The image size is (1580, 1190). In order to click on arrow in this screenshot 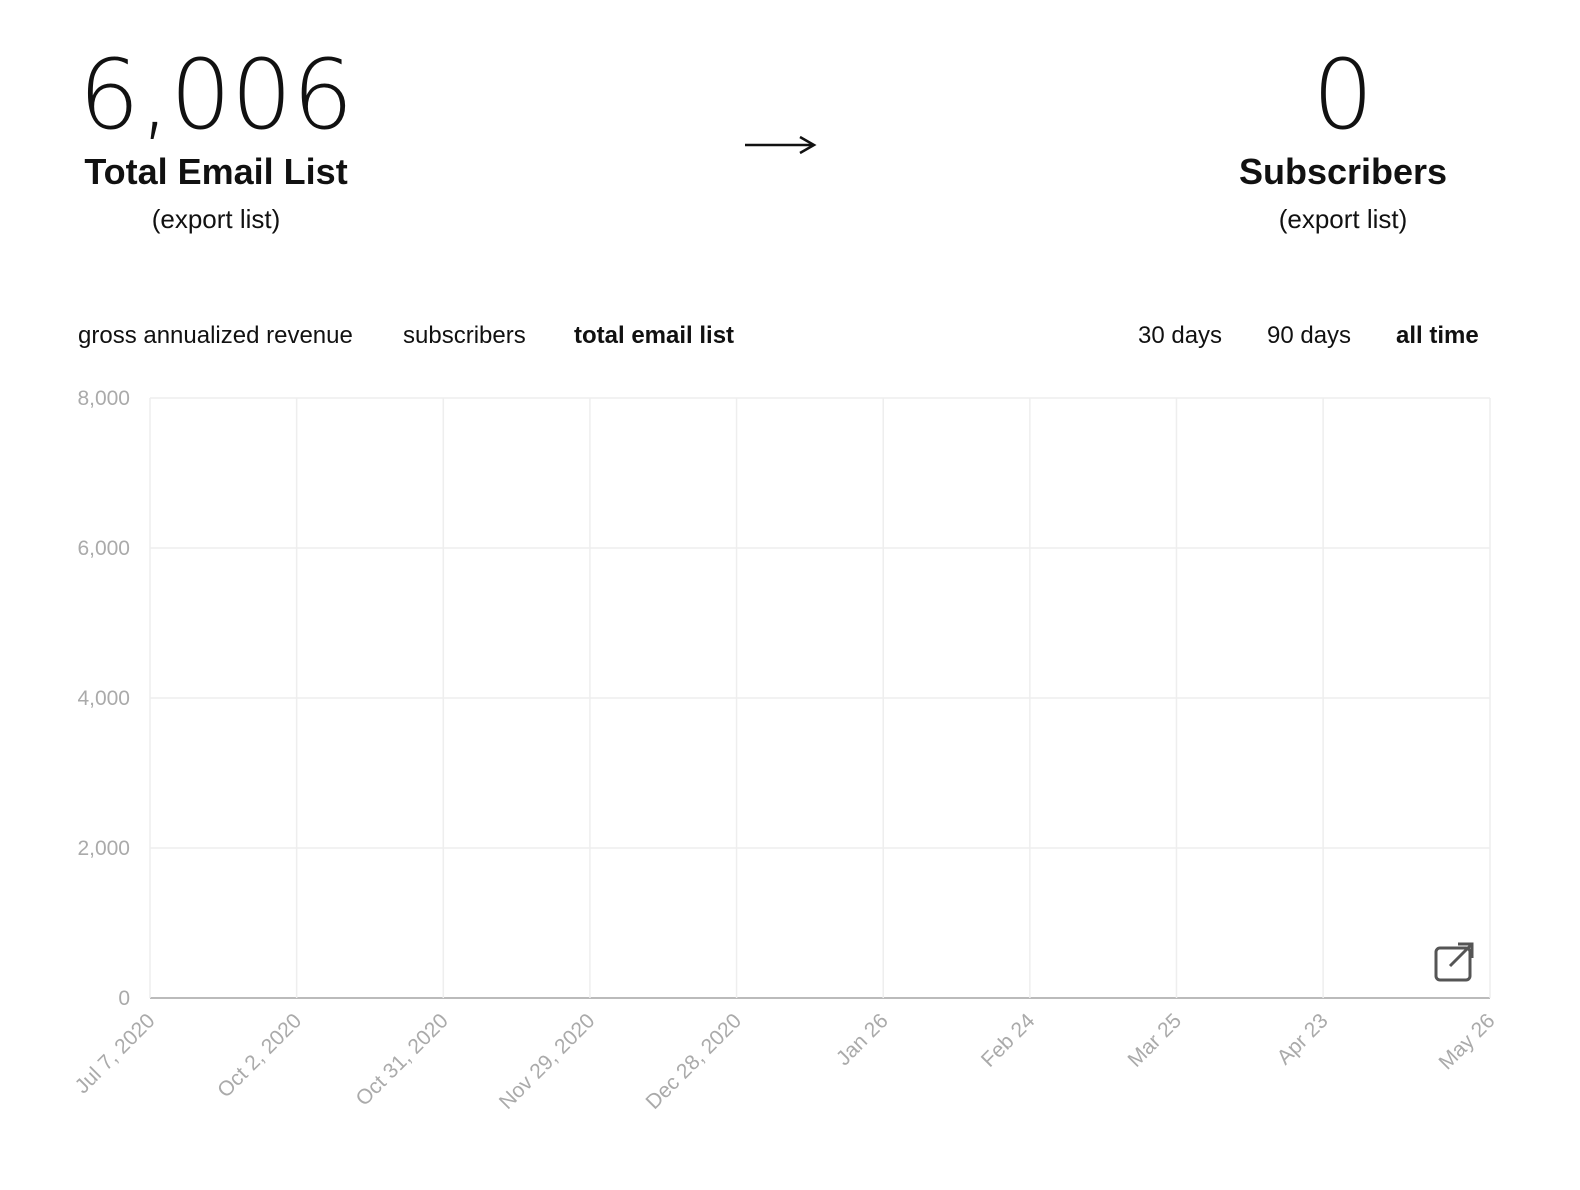, I will do `click(781, 145)`.